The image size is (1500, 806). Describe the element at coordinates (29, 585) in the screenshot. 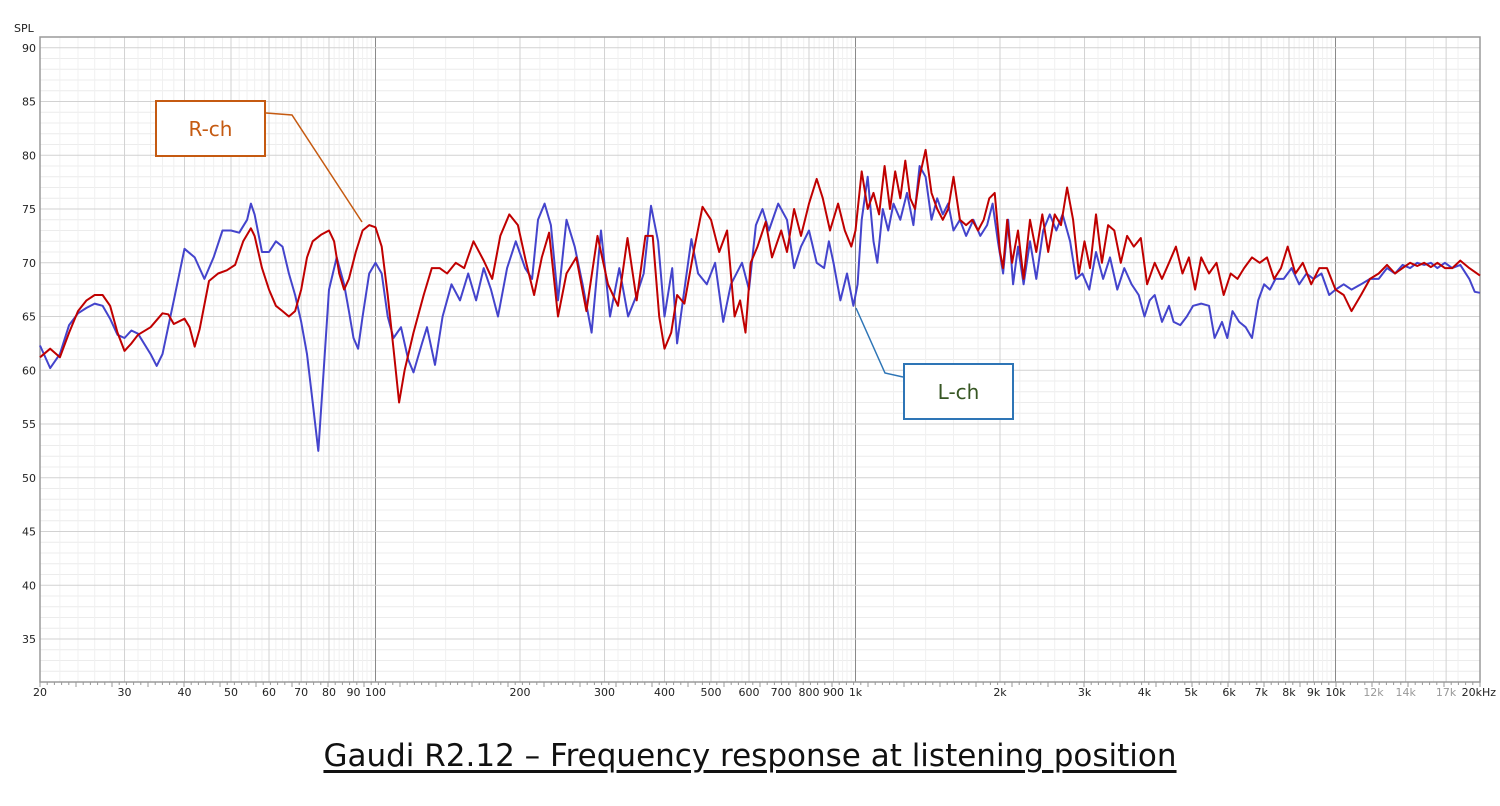

I see `y-tick-label: 40` at that location.